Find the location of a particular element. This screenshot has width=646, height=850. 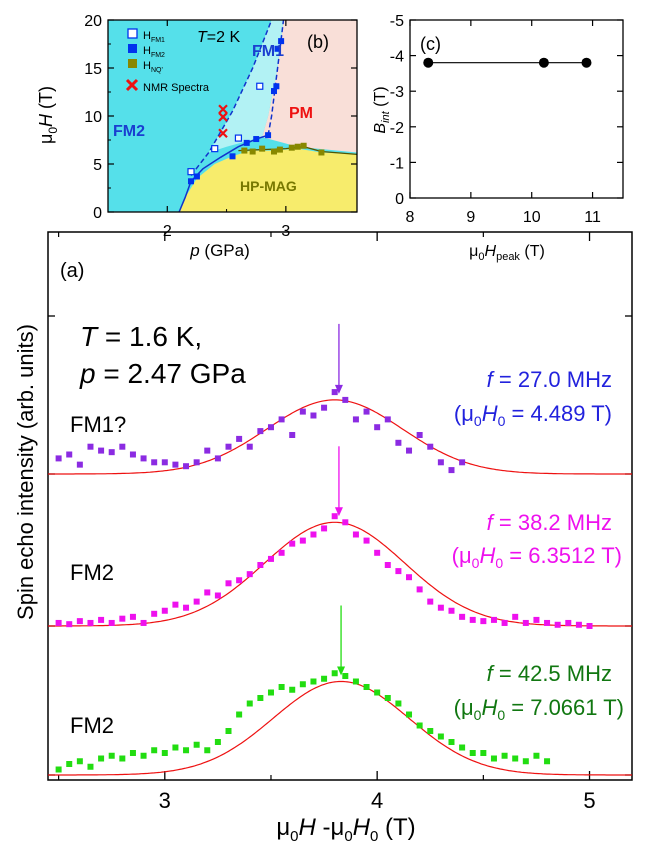

panel-a-arrows is located at coordinates (340, 499).